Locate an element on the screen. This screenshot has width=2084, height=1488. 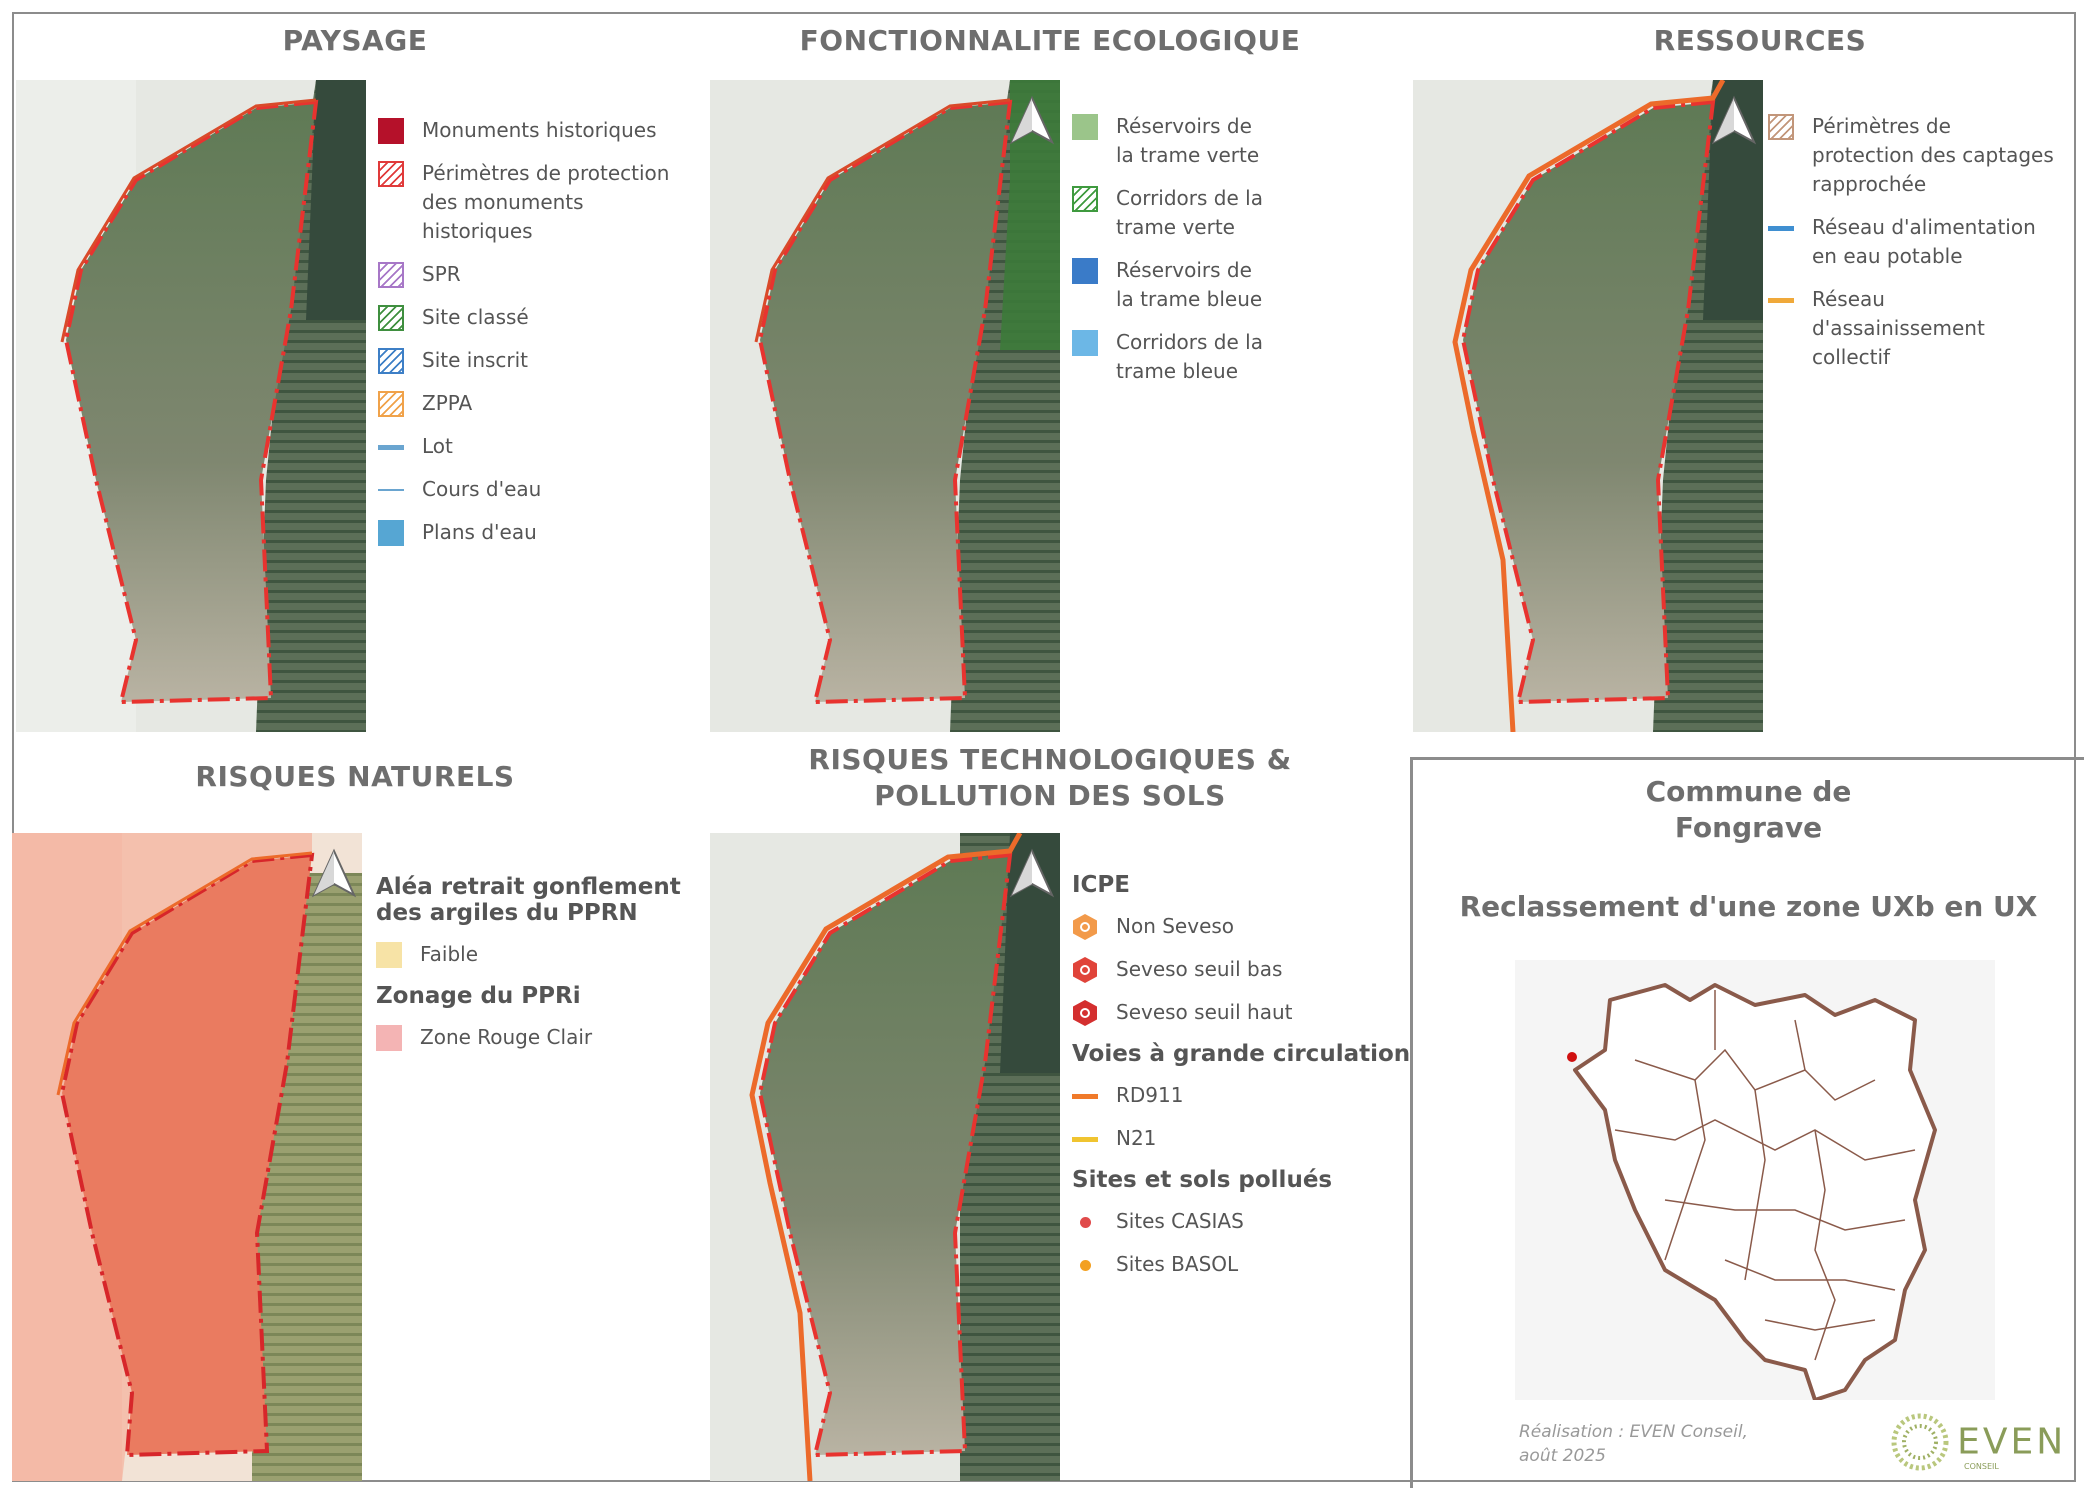
credit-line-2: août 2025 is located at coordinates (1562, 1456).